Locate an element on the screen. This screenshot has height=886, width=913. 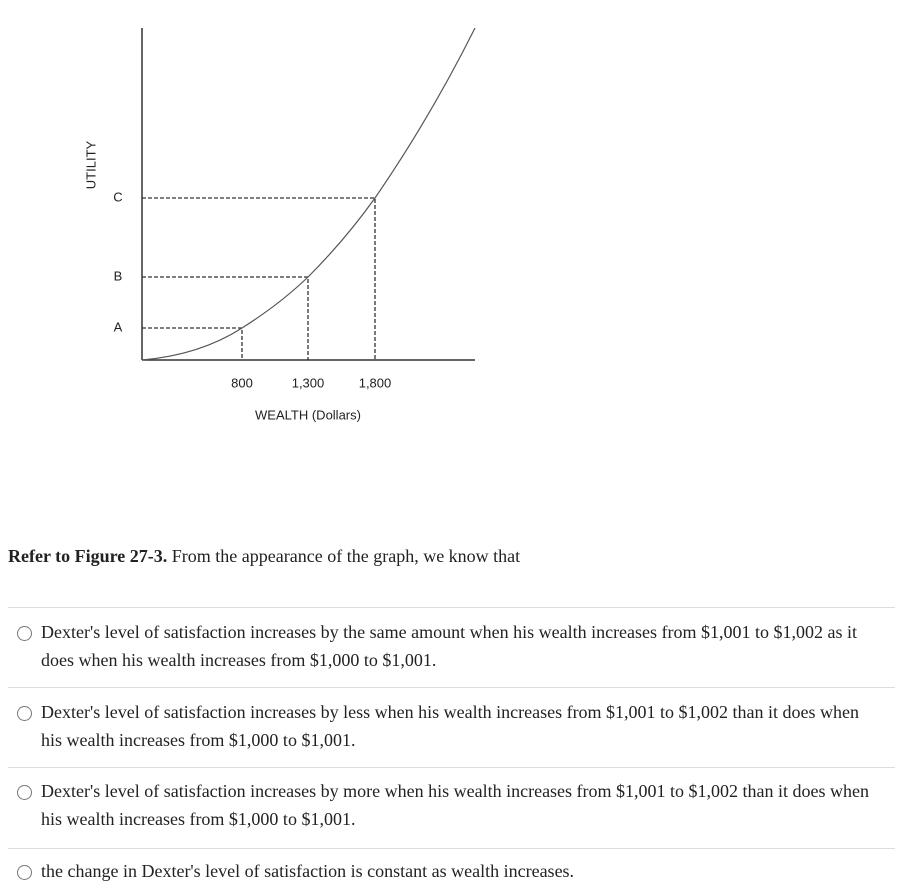
y-label: B is located at coordinates (118, 275).